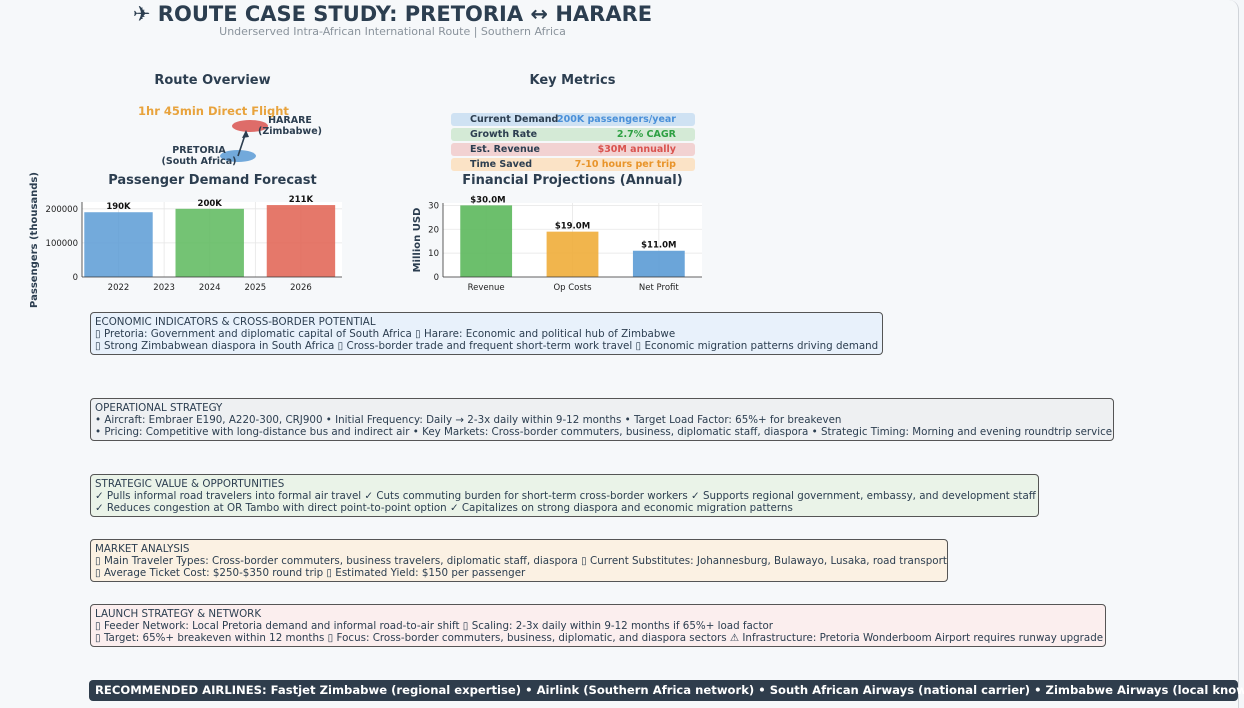 This screenshot has width=1244, height=708. I want to click on y-tick-label: 20, so click(433, 230).